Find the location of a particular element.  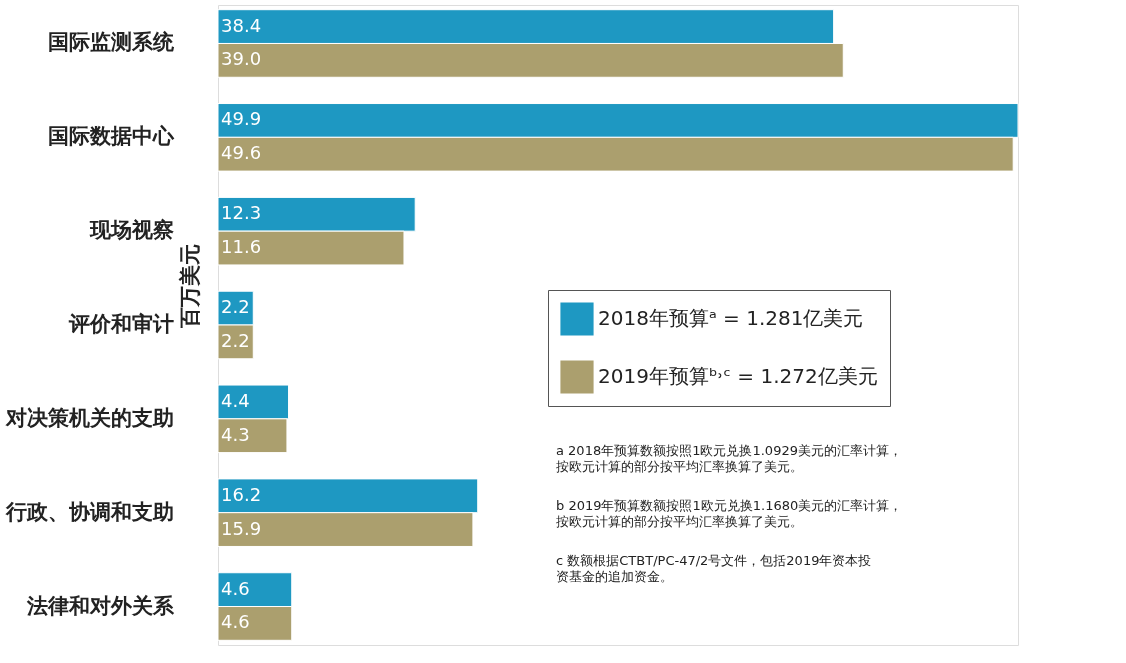

data-label: 49.9 is located at coordinates (241, 119).